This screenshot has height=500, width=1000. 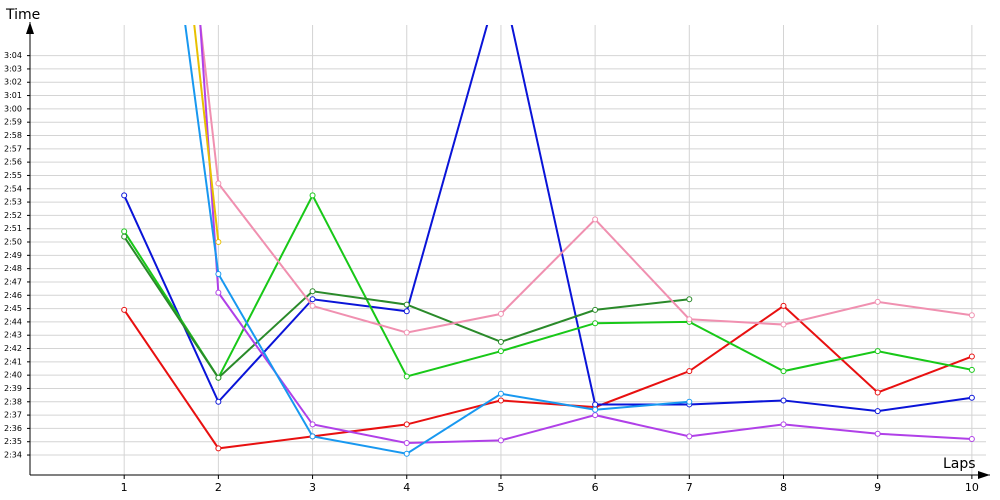 I want to click on y-tick-label: 2:41, so click(x=13, y=361).